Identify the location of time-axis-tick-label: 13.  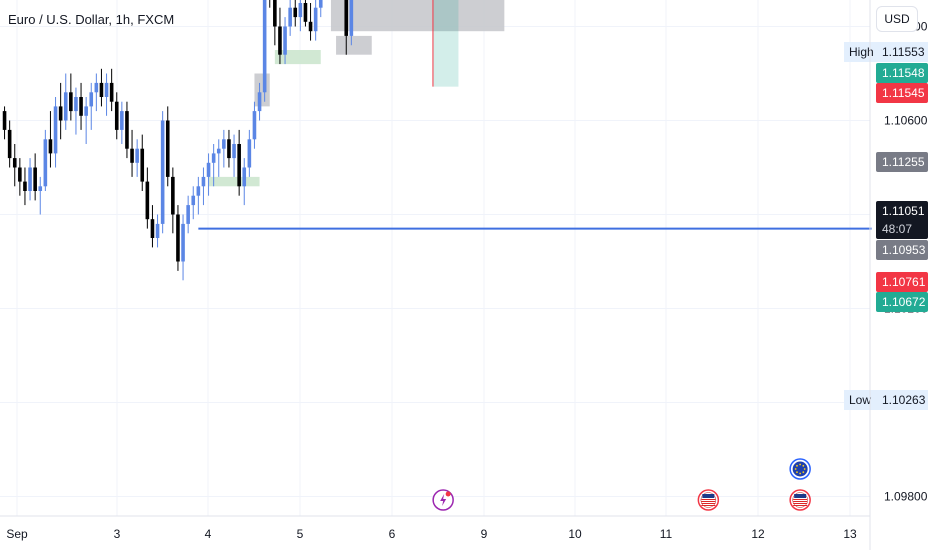
(850, 534).